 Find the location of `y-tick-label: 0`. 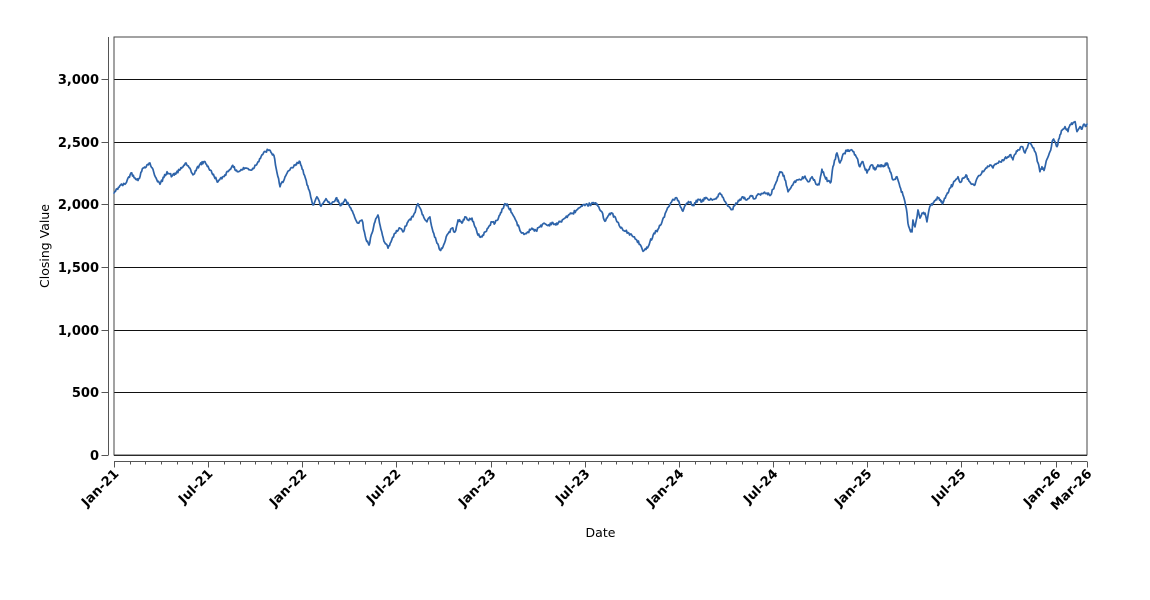

y-tick-label: 0 is located at coordinates (94, 456).